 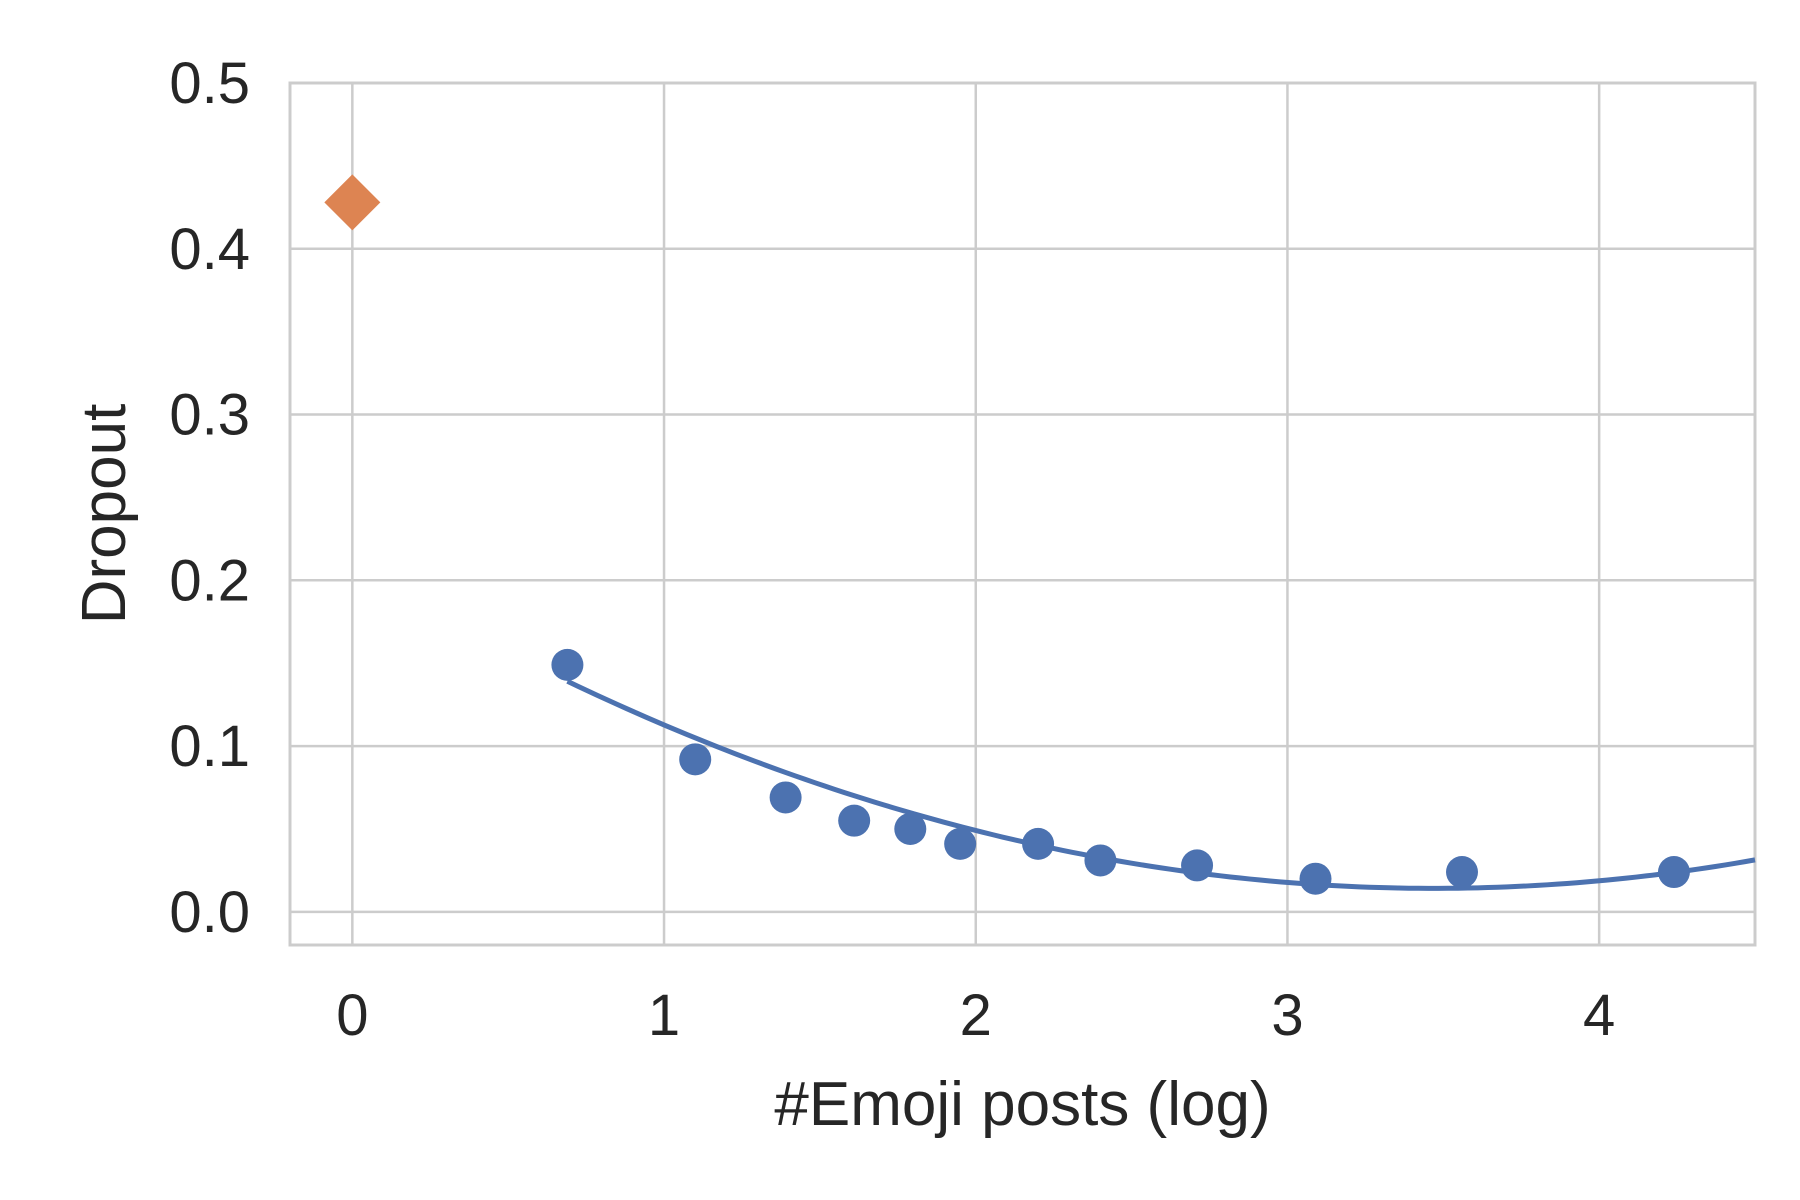 What do you see at coordinates (664, 1015) in the screenshot?
I see `x-tick-label: 1` at bounding box center [664, 1015].